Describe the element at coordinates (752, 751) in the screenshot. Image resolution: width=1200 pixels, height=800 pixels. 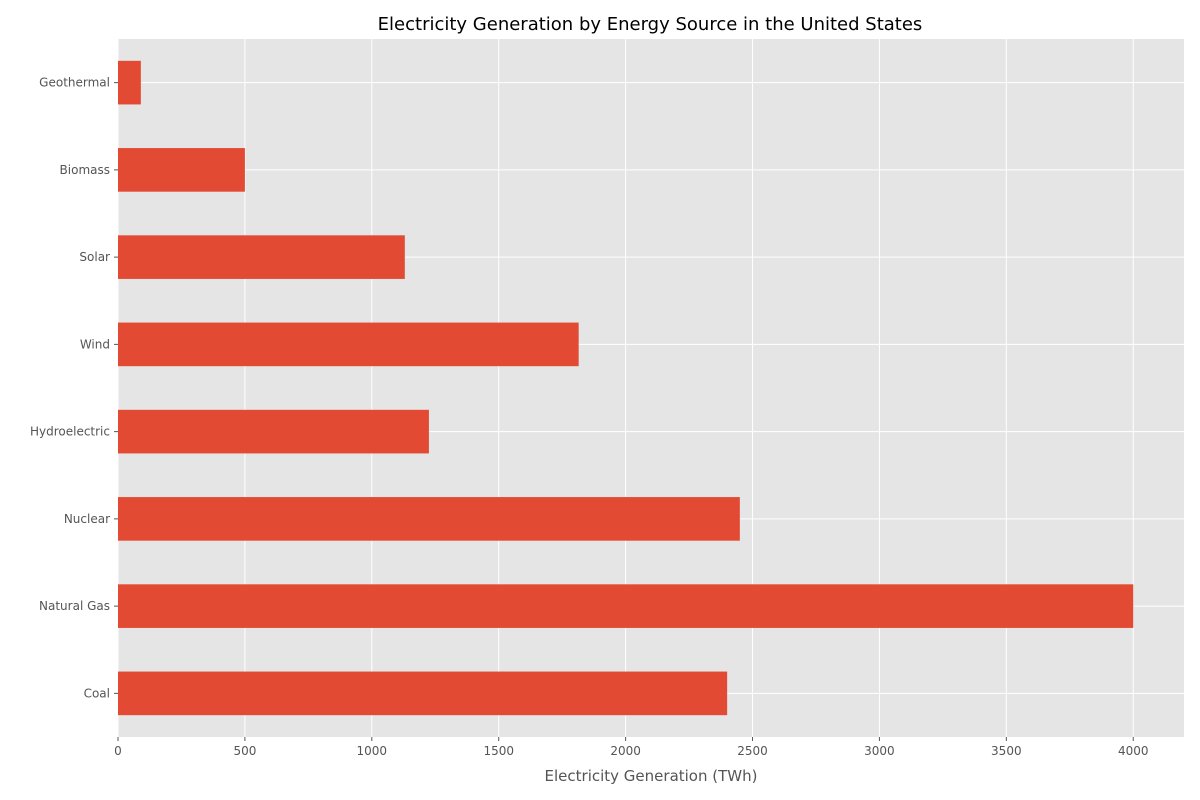
I see `x-tick-label: 2500` at that location.